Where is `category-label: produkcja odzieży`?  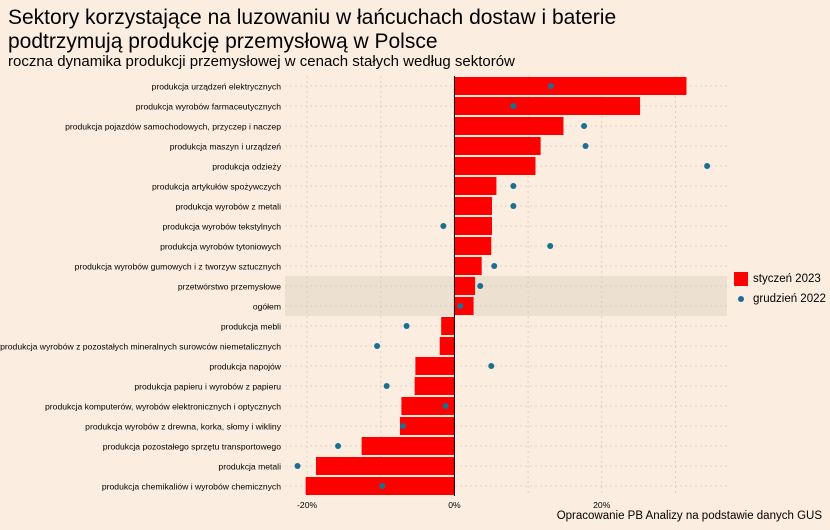
category-label: produkcja odzieży is located at coordinates (246, 167).